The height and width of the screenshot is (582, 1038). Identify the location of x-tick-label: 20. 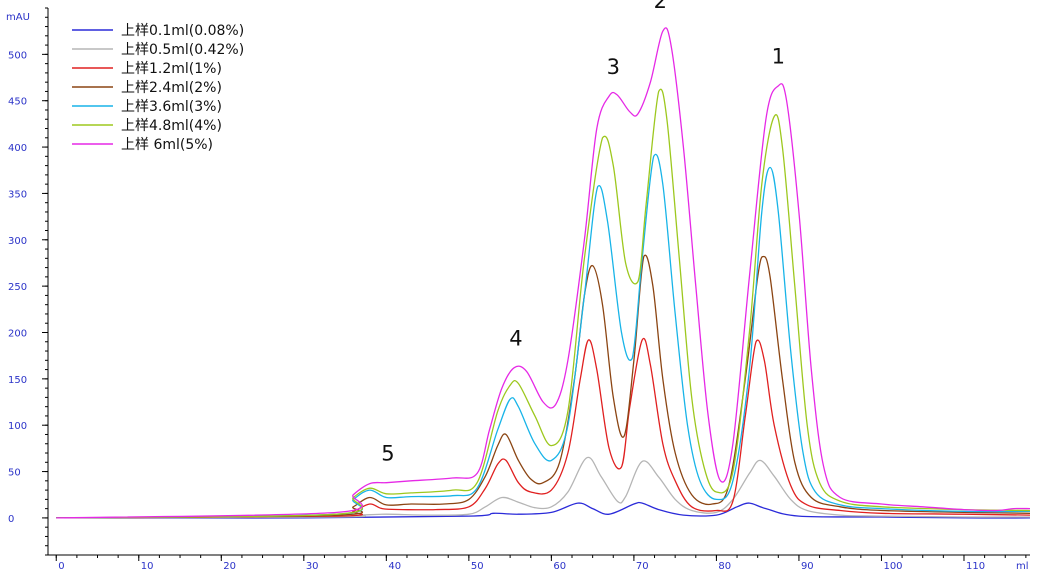
(229, 566).